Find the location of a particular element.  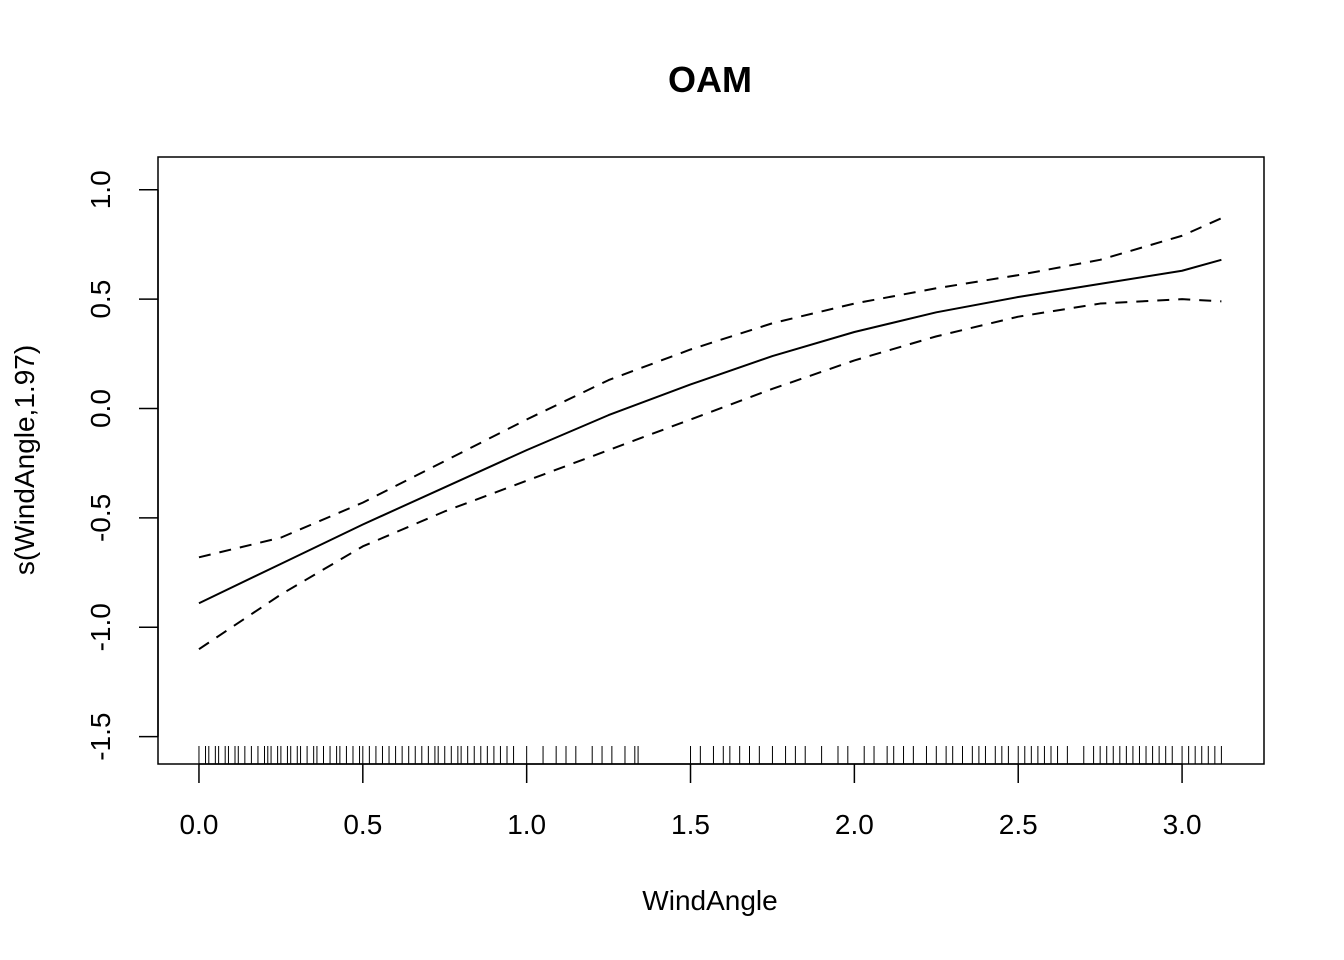

y-tick-label: 0.5 is located at coordinates (100, 299).